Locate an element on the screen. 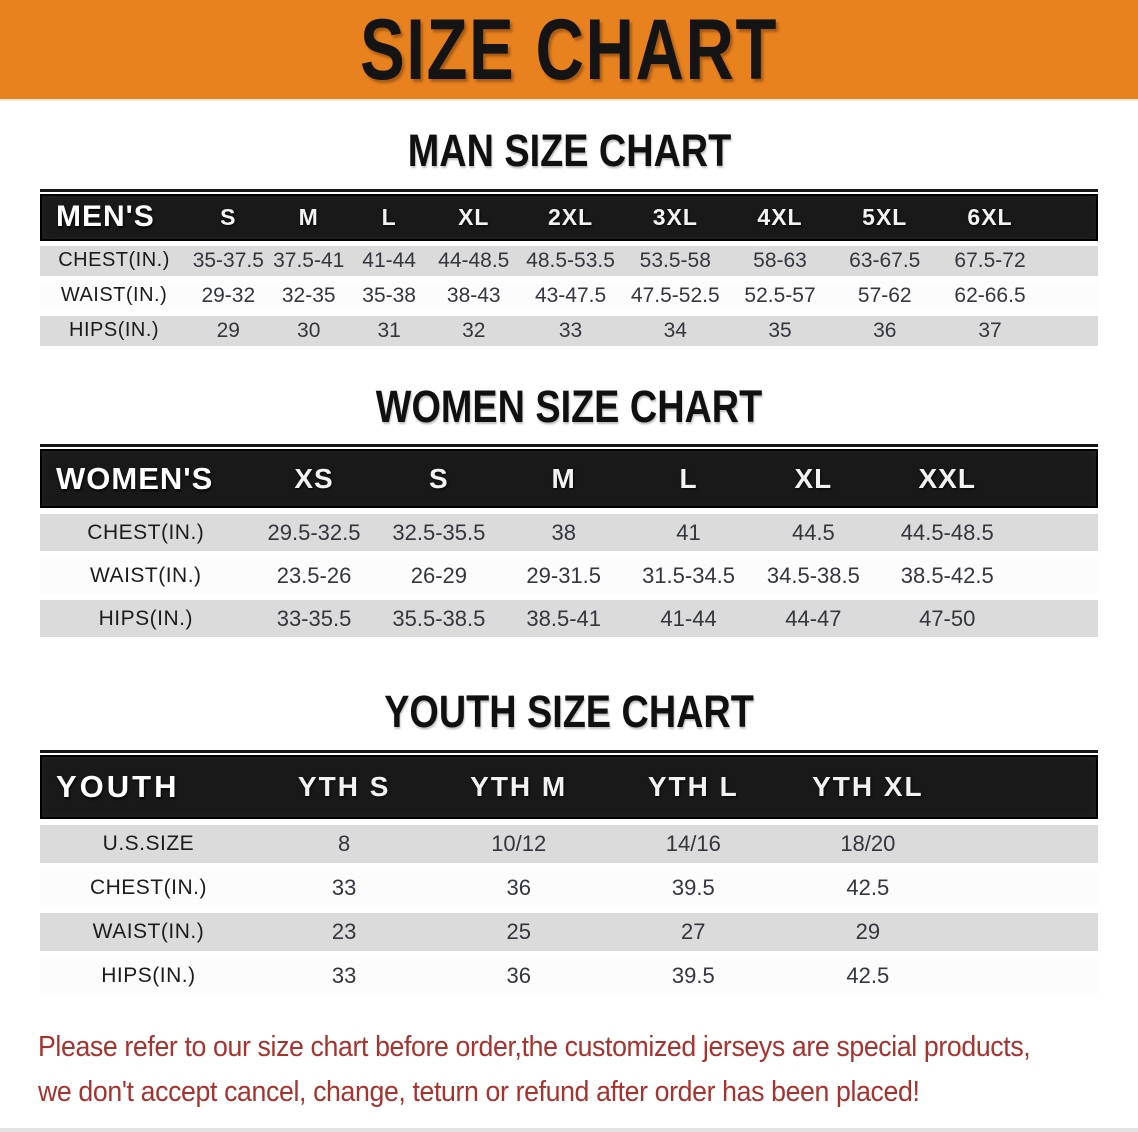  size-value: 44-47 is located at coordinates (813, 618).